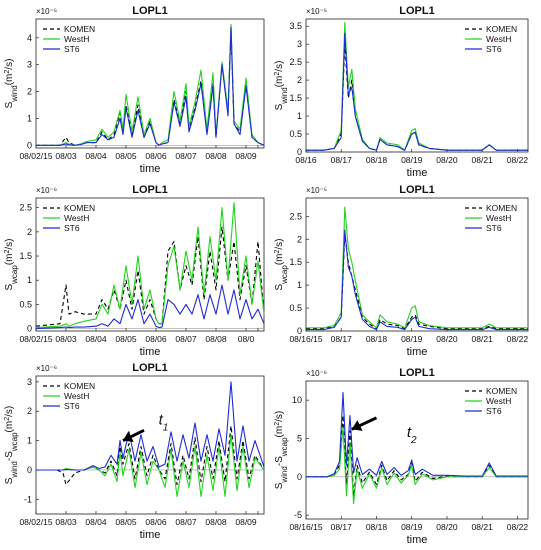 The height and width of the screenshot is (550, 541). Describe the element at coordinates (305, 527) in the screenshot. I see `x-tick-label: 08/16/15` at that location.